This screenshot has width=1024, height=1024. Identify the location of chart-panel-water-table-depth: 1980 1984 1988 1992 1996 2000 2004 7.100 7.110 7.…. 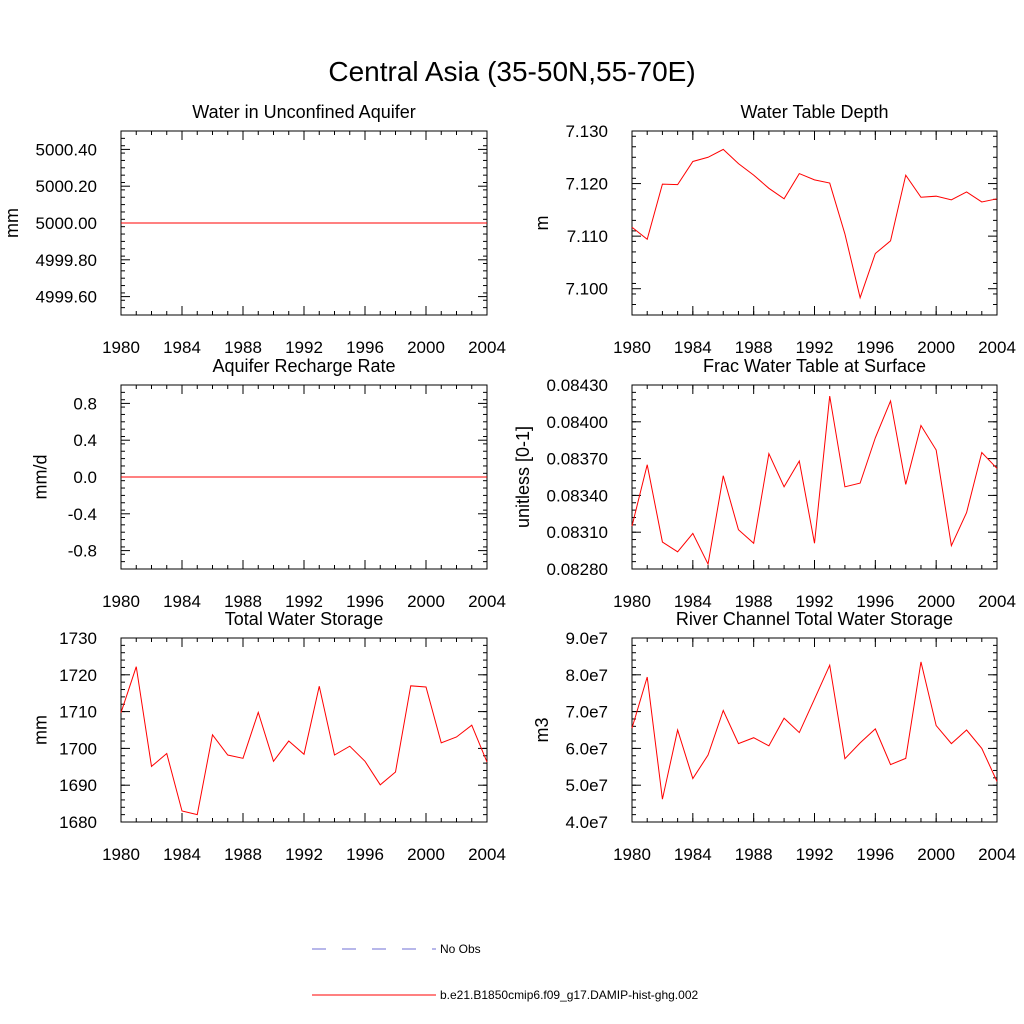
(774, 229).